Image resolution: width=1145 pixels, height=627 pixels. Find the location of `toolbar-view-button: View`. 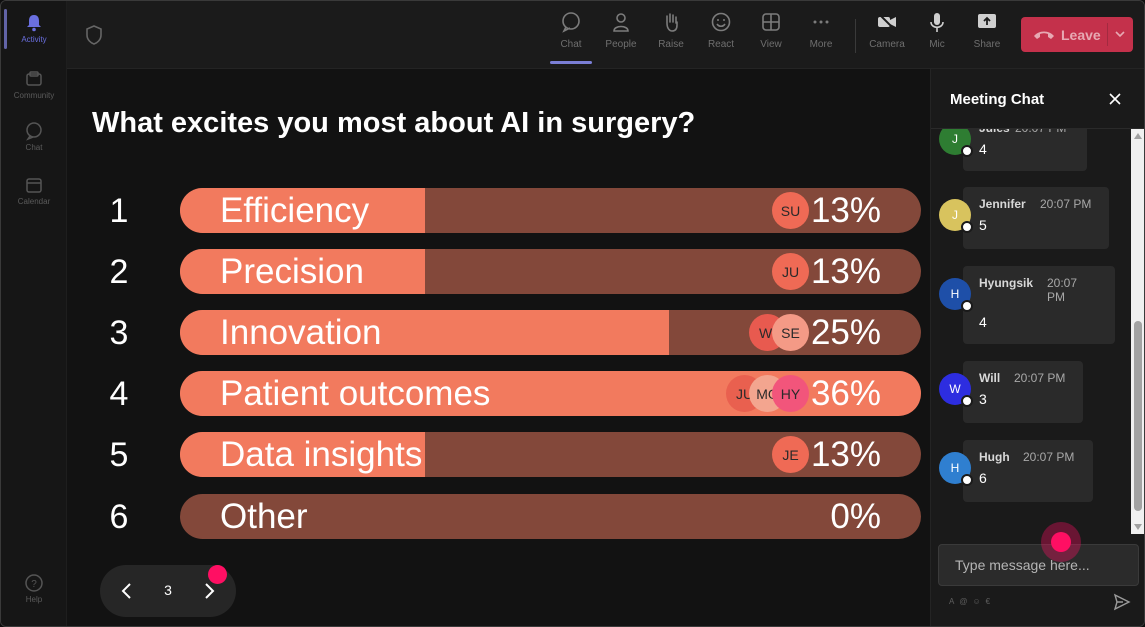

toolbar-view-button: View is located at coordinates (771, 36).